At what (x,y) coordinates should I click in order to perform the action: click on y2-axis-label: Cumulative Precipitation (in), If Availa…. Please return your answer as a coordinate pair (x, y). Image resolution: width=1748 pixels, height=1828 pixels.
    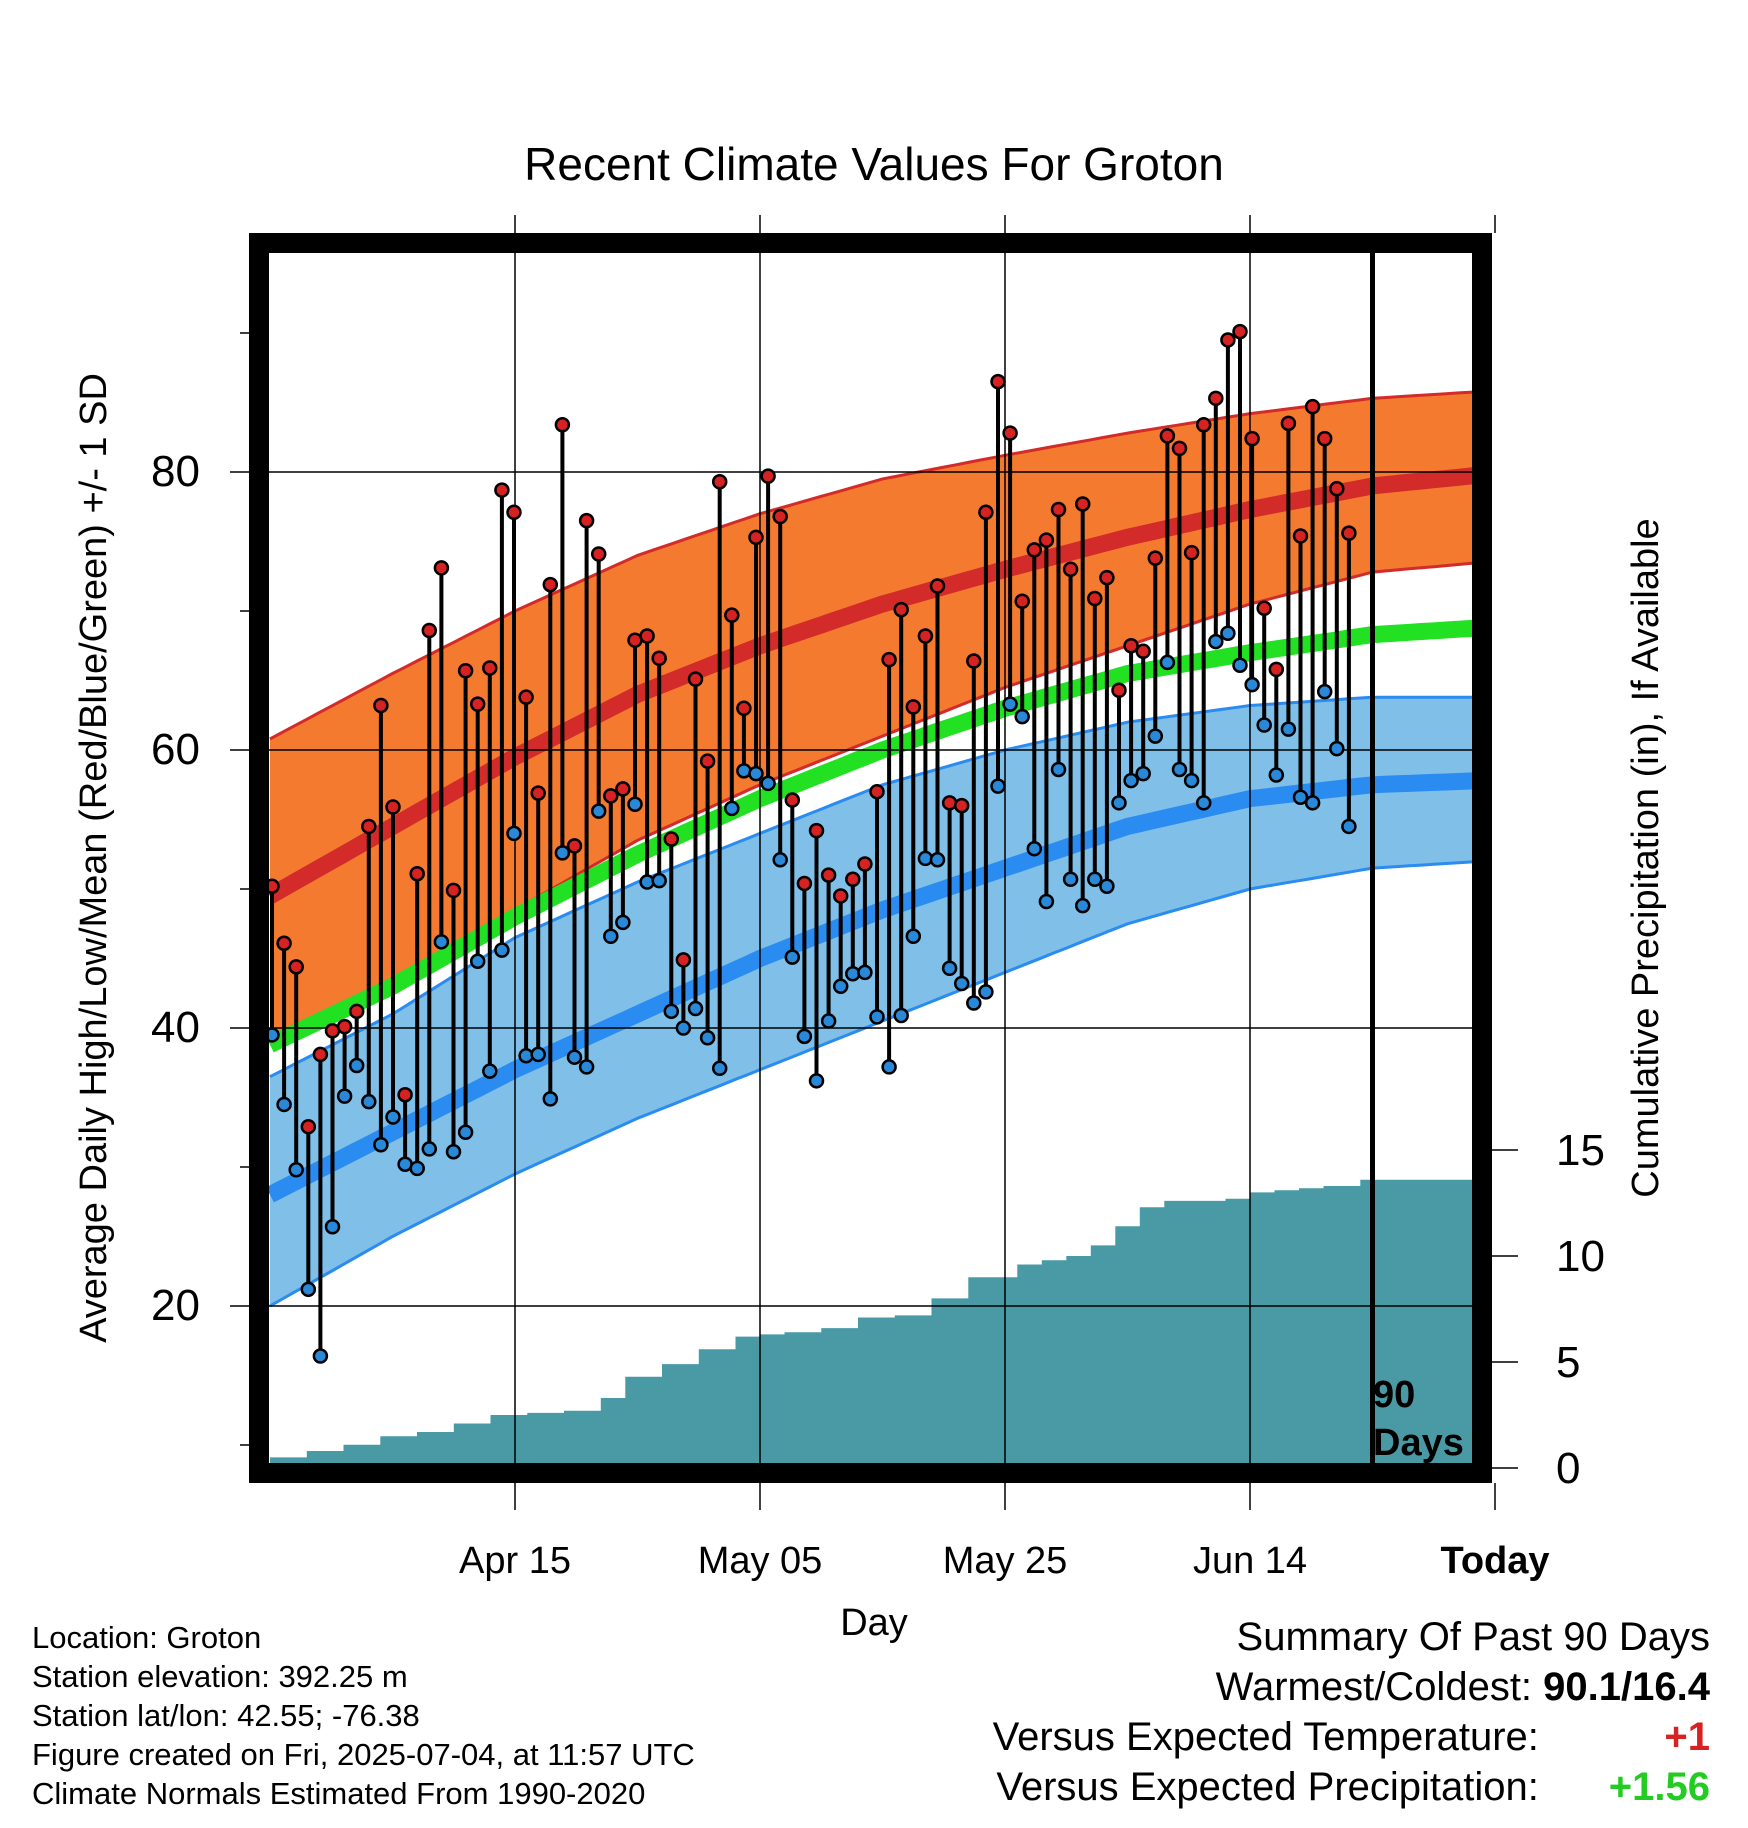
    Looking at the image, I should click on (1646, 857).